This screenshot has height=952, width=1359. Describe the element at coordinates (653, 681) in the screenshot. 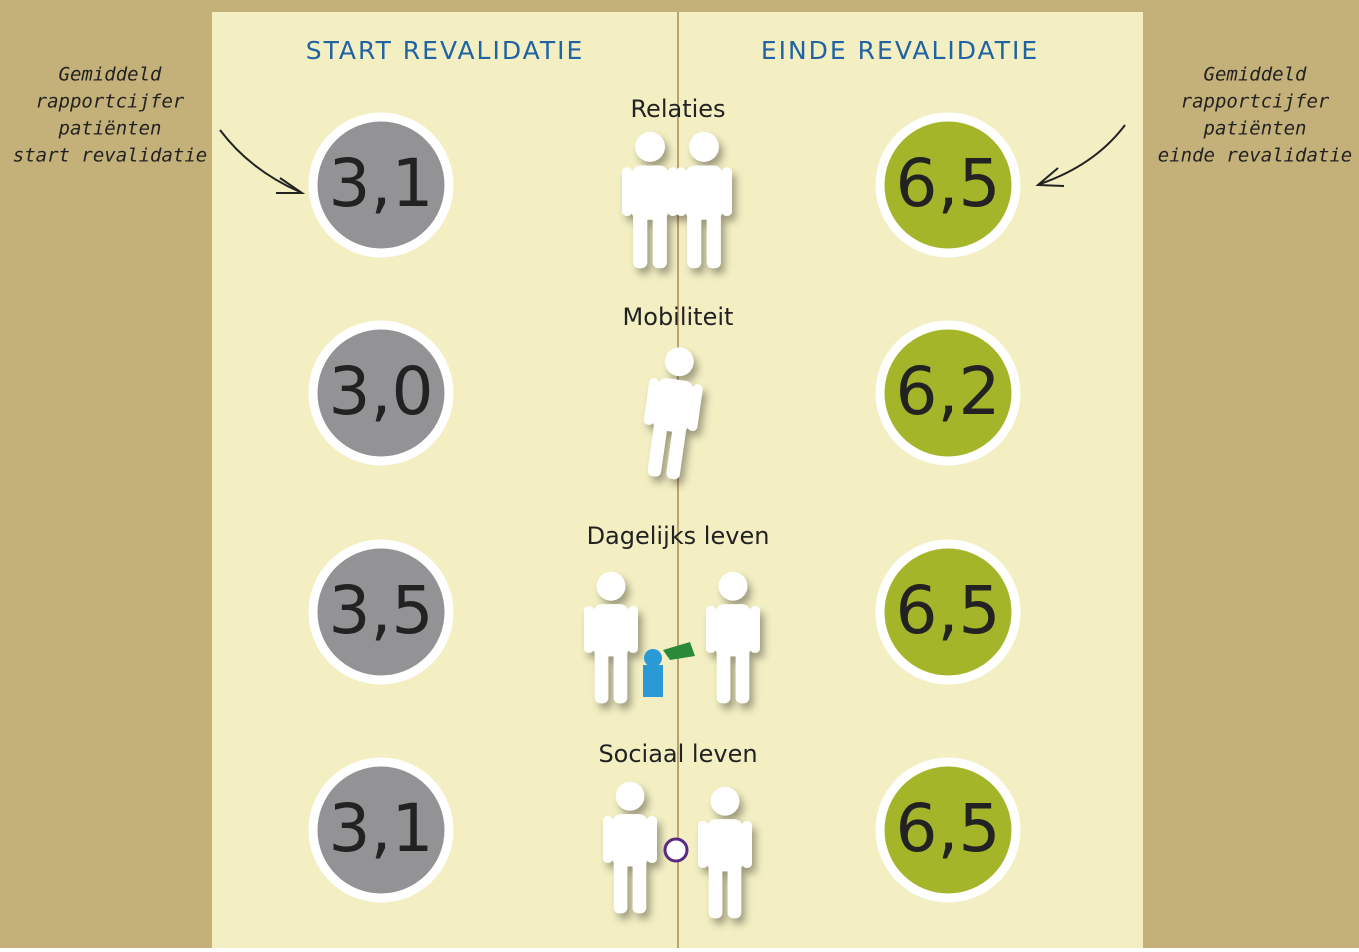

I see `icon-plant` at that location.